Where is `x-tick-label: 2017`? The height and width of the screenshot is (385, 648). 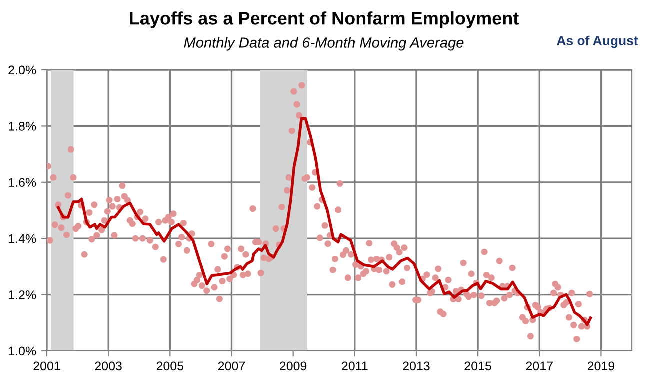 x-tick-label: 2017 is located at coordinates (539, 366).